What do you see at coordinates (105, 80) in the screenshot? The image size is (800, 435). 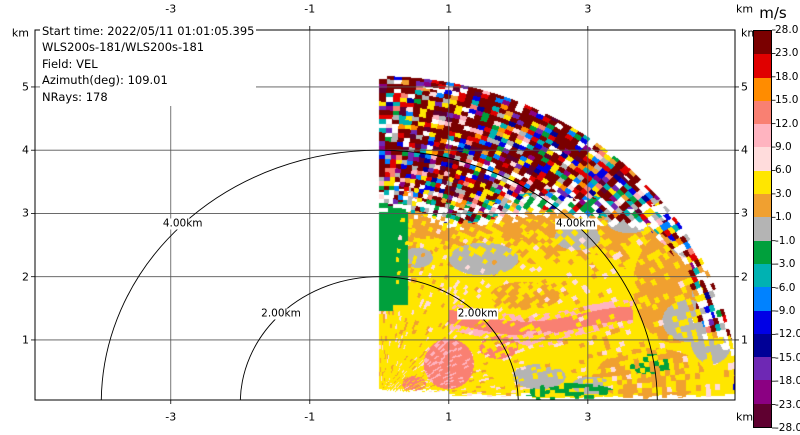 I see `scan-azimuth: Azimuth(deg): 109.01` at bounding box center [105, 80].